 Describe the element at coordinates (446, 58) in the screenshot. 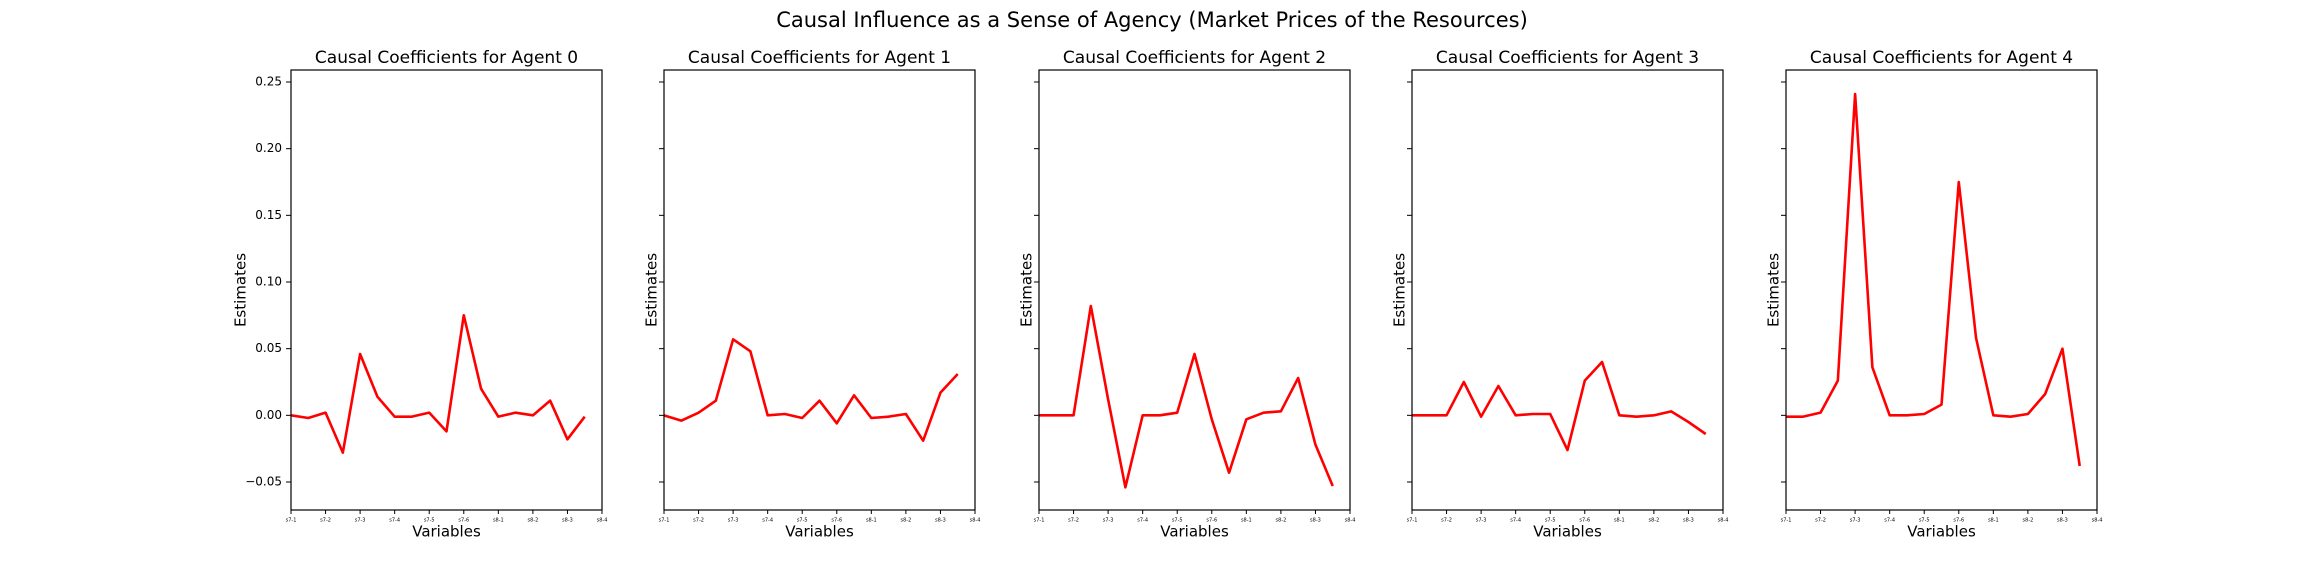

I see `axes-title: Causal Coefficients for Agent 0` at that location.